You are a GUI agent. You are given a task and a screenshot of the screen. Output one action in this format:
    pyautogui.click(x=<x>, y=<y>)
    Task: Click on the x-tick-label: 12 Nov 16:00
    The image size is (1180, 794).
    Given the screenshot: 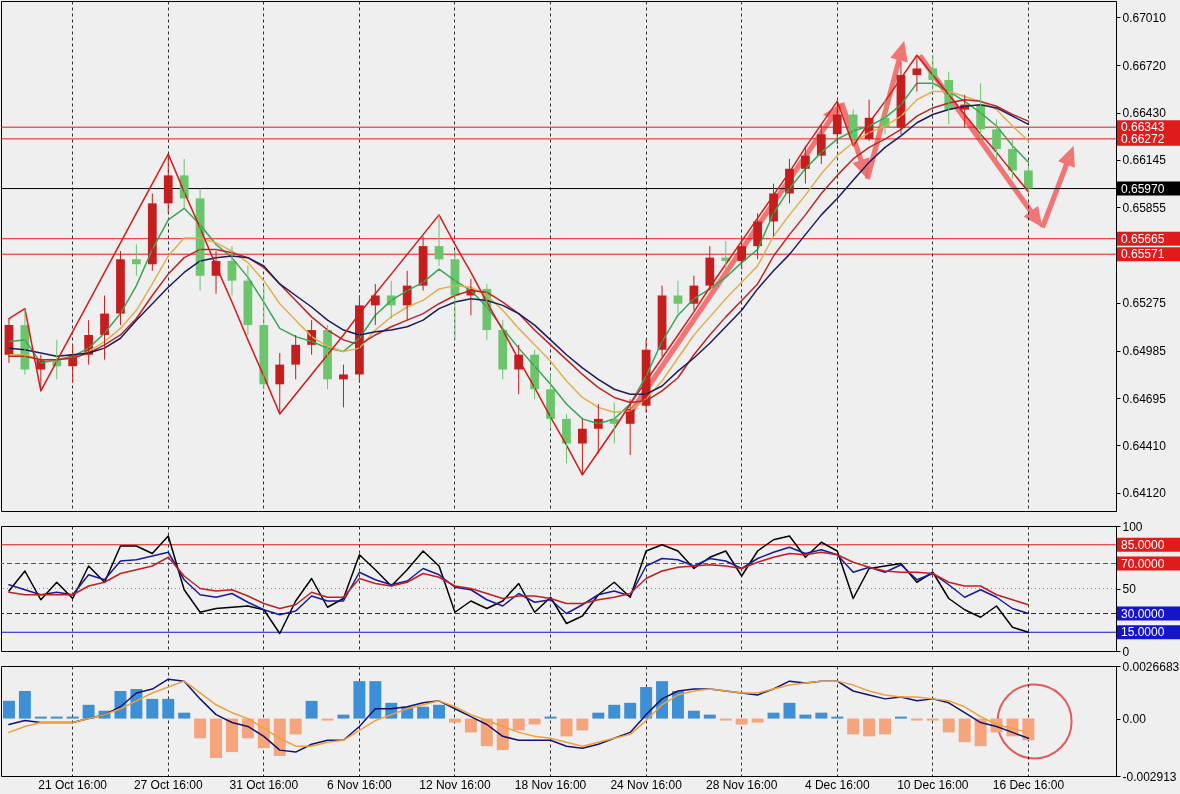 What is the action you would take?
    pyautogui.click(x=455, y=784)
    